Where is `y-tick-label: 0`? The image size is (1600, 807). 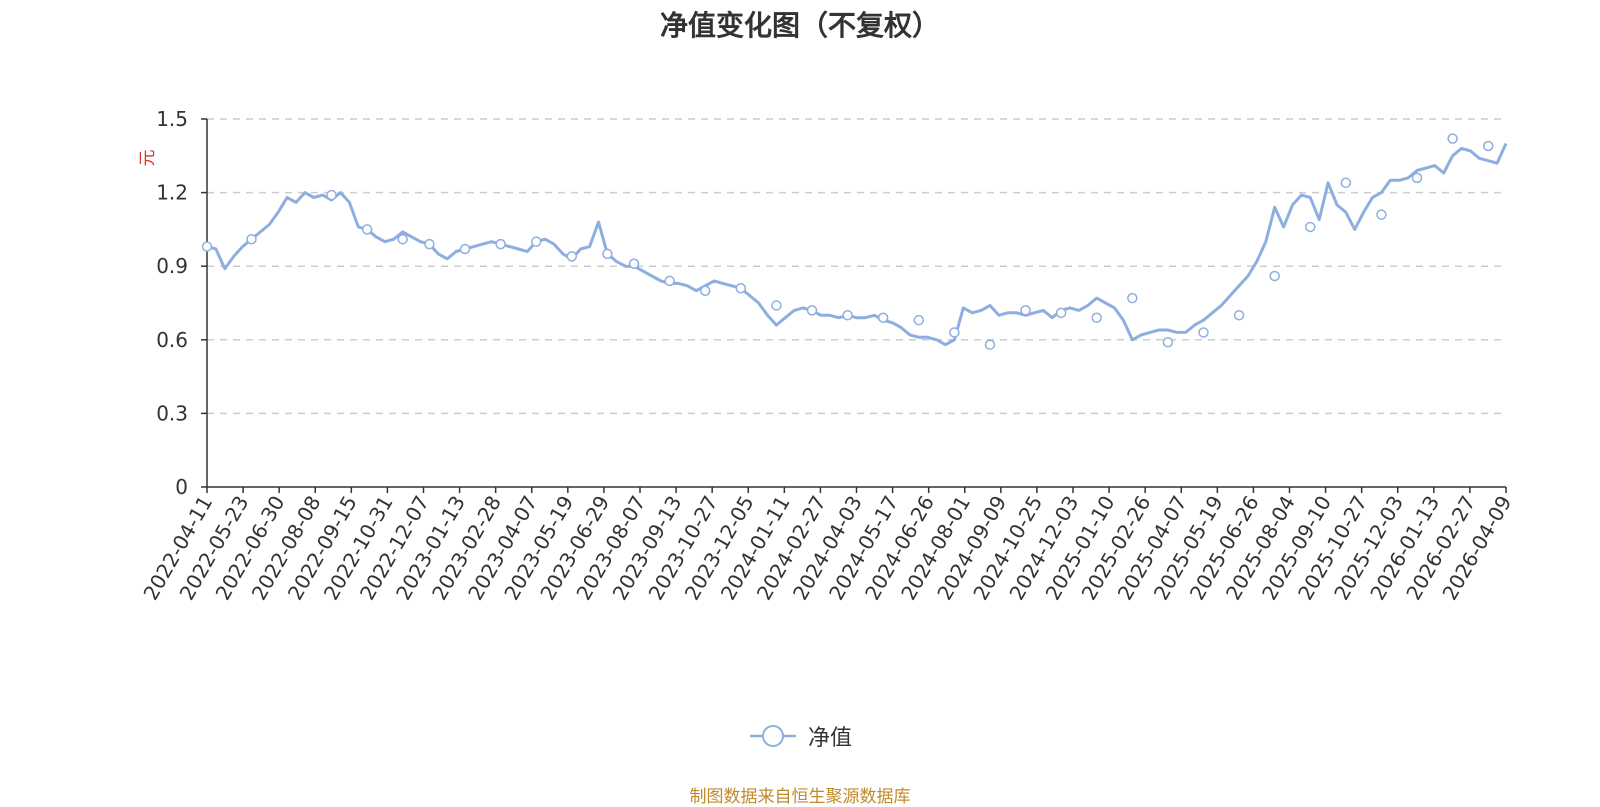
y-tick-label: 0 is located at coordinates (181, 487).